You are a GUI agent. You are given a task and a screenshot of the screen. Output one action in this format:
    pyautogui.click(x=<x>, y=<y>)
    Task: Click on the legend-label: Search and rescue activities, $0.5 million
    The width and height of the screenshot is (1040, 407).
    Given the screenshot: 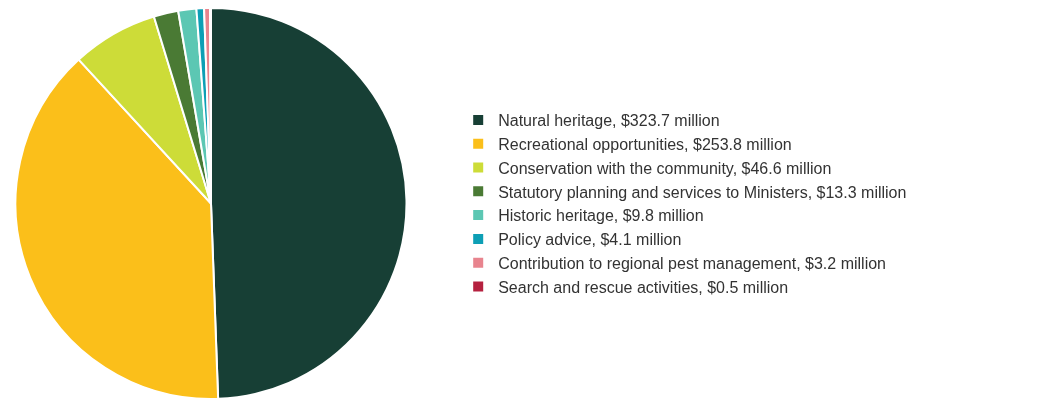 What is the action you would take?
    pyautogui.click(x=643, y=287)
    